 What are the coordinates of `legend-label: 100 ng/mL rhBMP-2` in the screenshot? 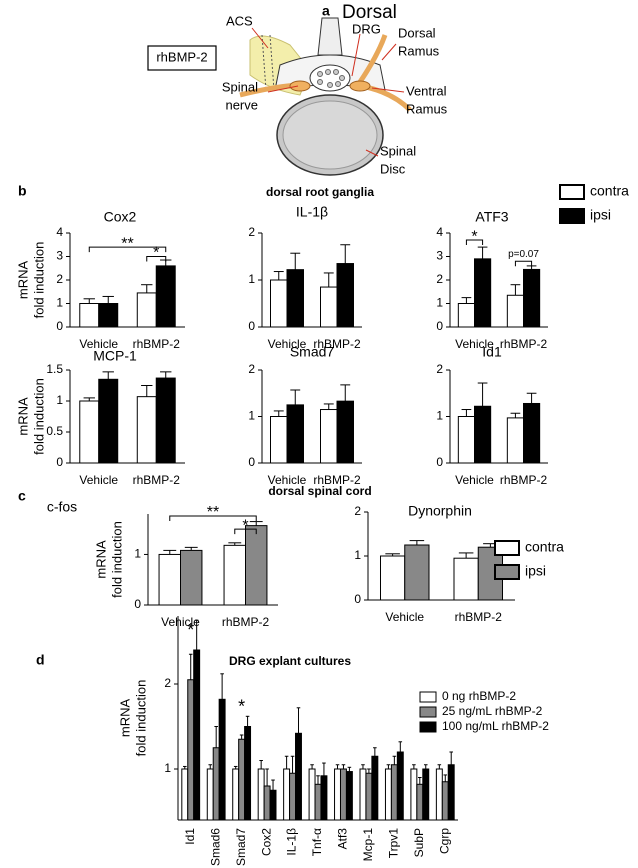 It's located at (495, 726).